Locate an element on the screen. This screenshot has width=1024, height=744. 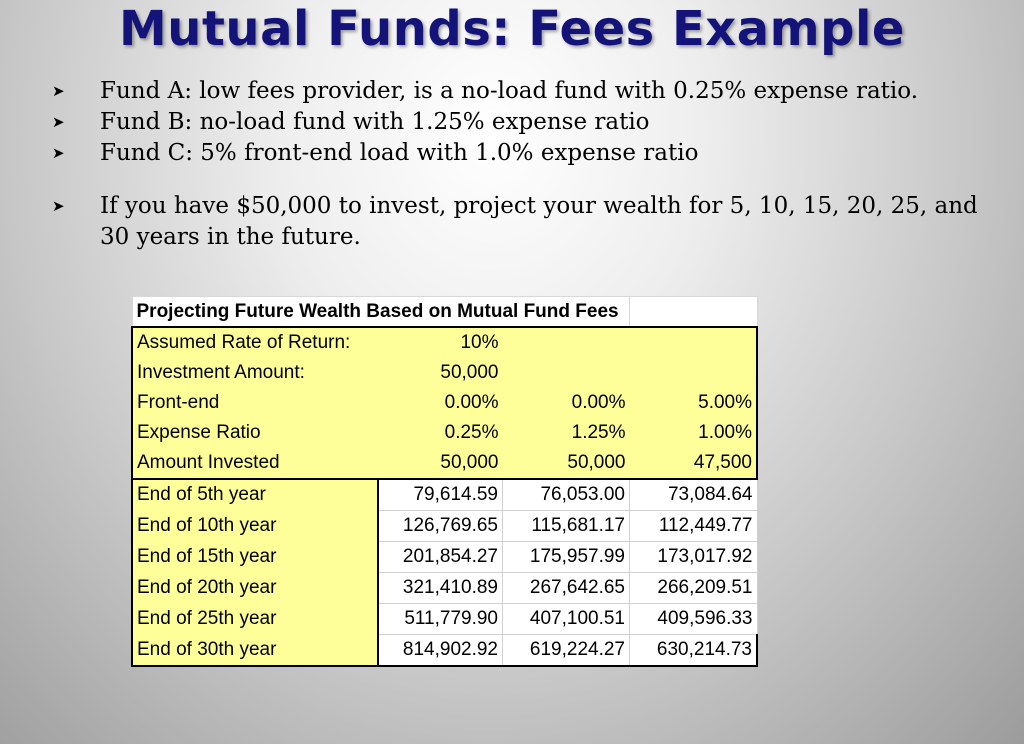
cell-fund-b: 1.25% is located at coordinates (566, 433).